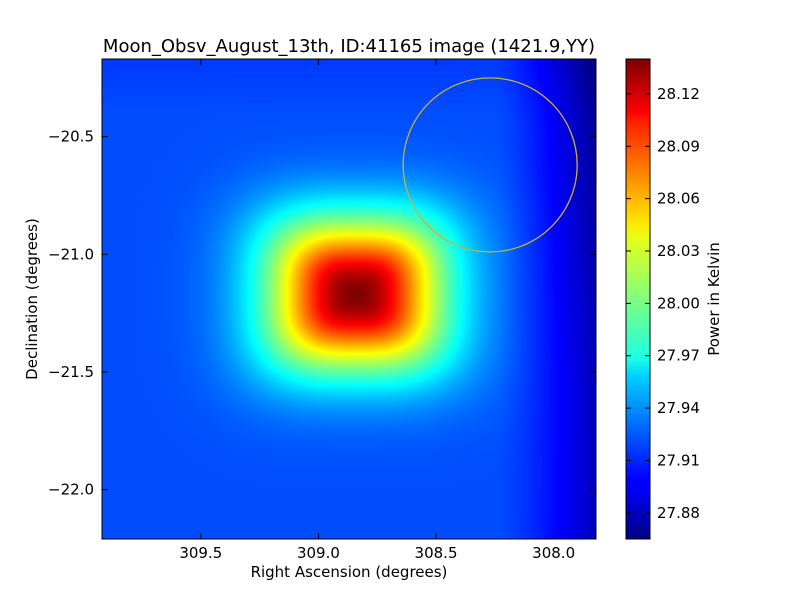 This screenshot has width=800, height=600. I want to click on y-tick-label: −21.5, so click(71, 372).